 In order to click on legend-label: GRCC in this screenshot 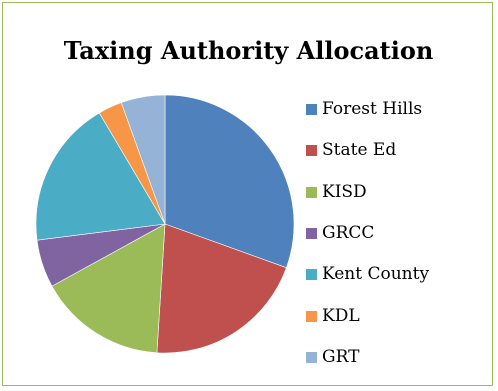, I will do `click(348, 233)`.